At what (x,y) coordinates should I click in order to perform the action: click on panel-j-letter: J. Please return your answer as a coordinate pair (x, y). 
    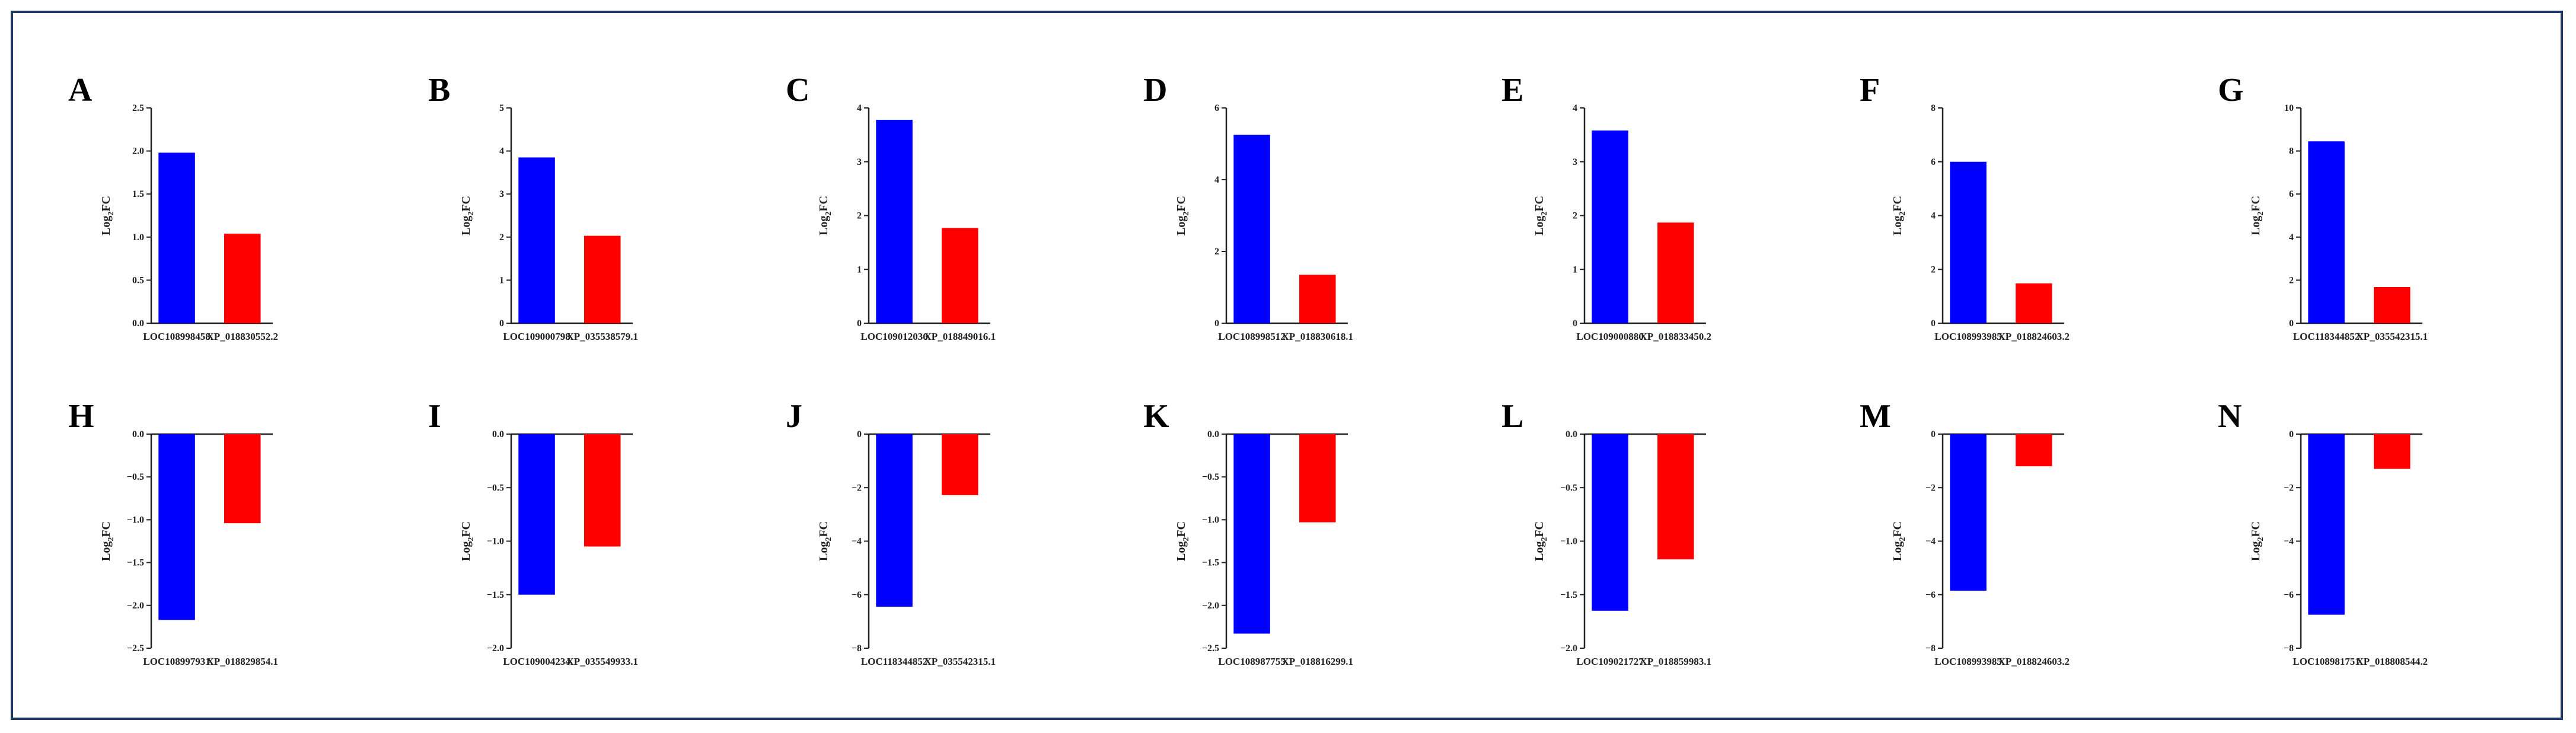
    Looking at the image, I should click on (794, 416).